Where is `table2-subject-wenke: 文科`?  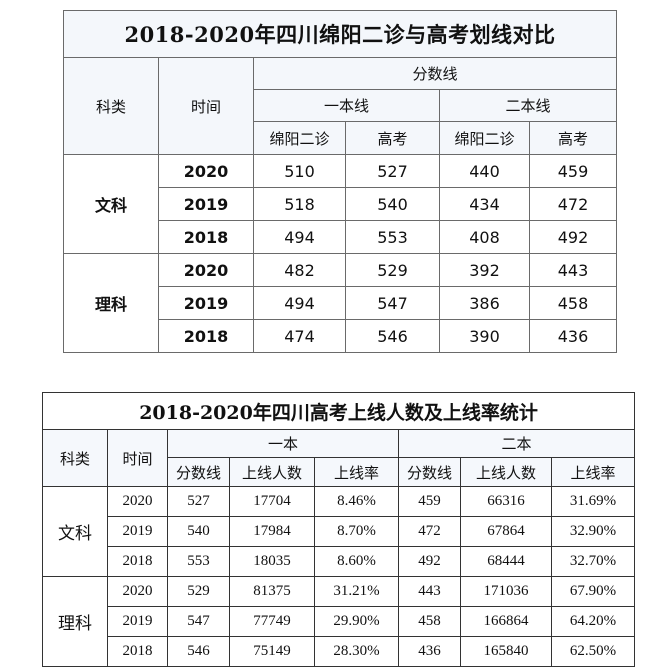
table2-subject-wenke: 文科 is located at coordinates (75, 531).